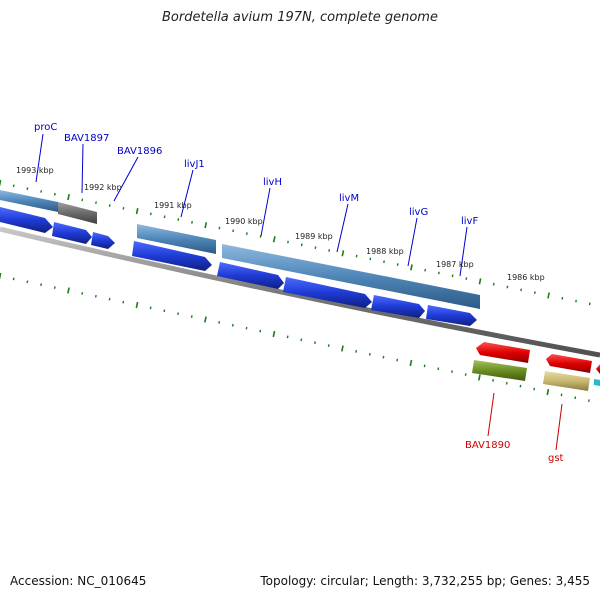  What do you see at coordinates (598, 369) in the screenshot?
I see `gene-arrow-offscreen` at bounding box center [598, 369].